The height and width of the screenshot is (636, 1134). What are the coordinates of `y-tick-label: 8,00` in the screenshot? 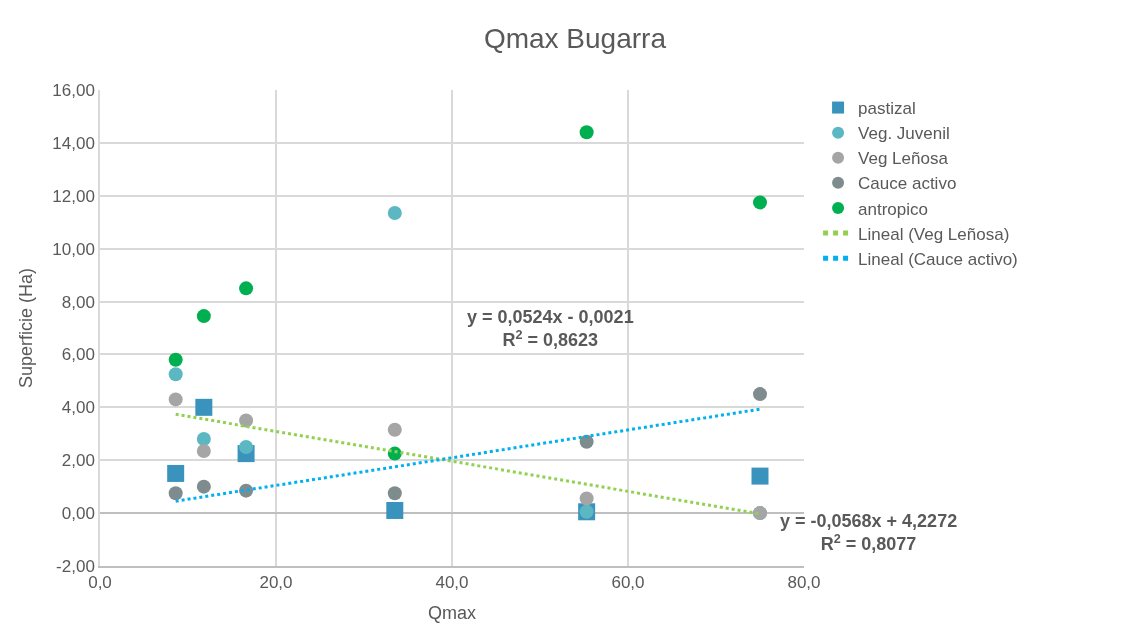 It's located at (78, 302).